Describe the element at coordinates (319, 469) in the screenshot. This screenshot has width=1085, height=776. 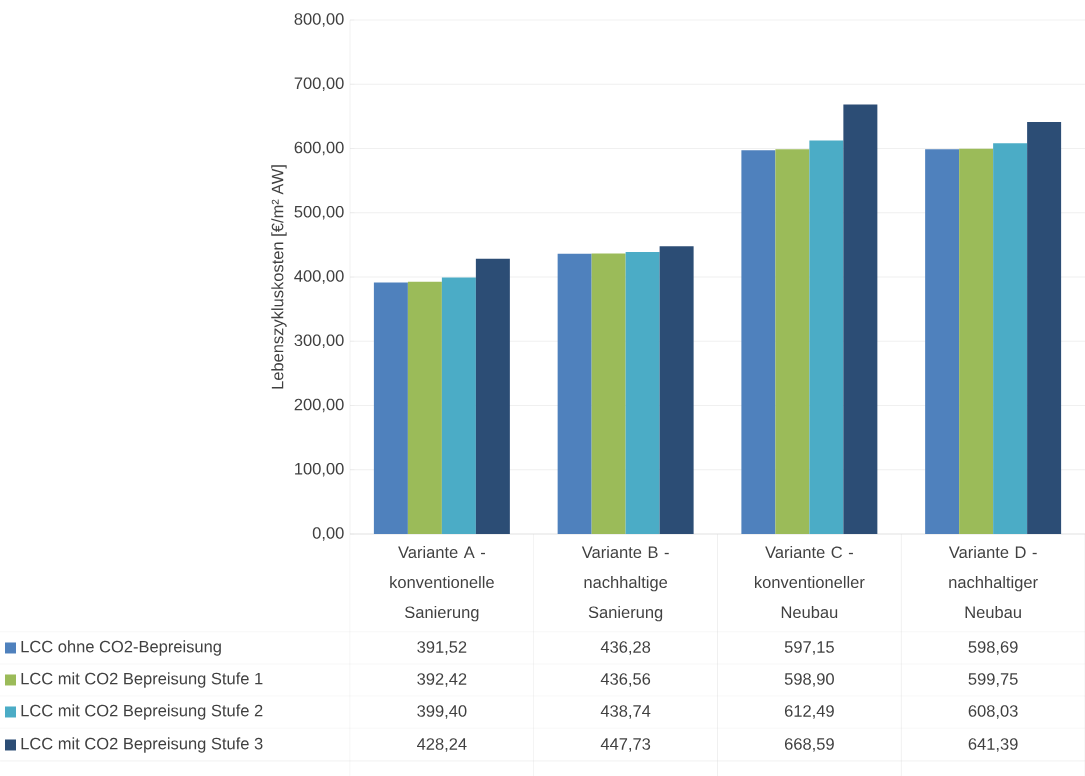
I see `y-tick-label: 100,00` at that location.